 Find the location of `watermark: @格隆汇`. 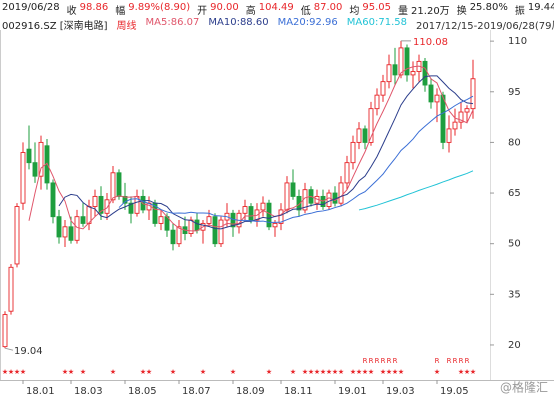

watermark: @格隆汇 is located at coordinates (524, 387).